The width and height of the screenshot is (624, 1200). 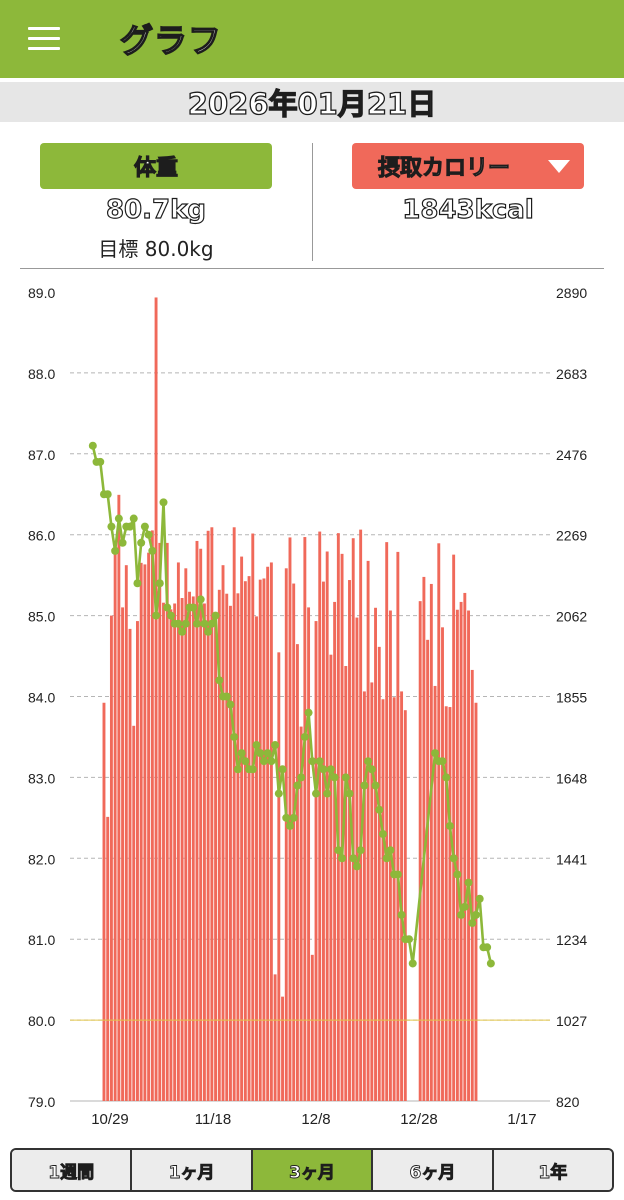 I want to click on y-right-tick-label: 1234, so click(x=571, y=940).